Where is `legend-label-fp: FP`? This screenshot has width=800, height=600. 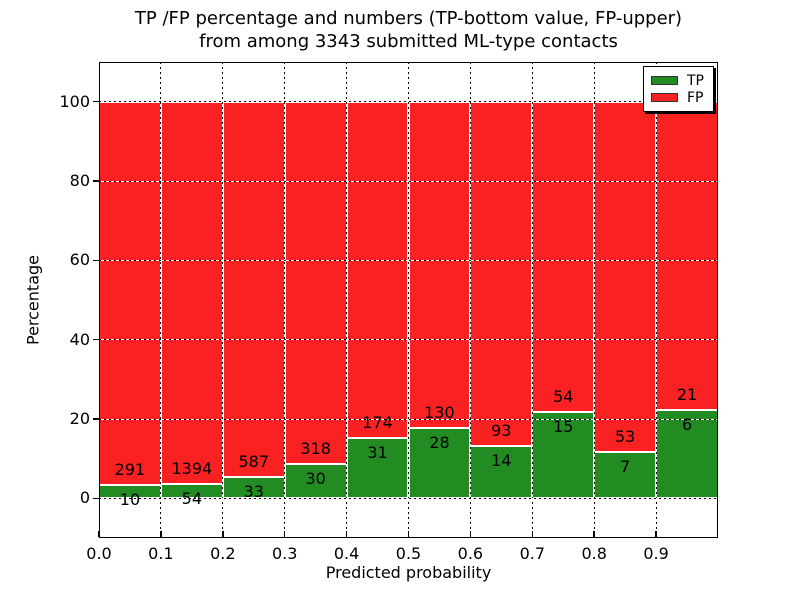
legend-label-fp: FP is located at coordinates (695, 97).